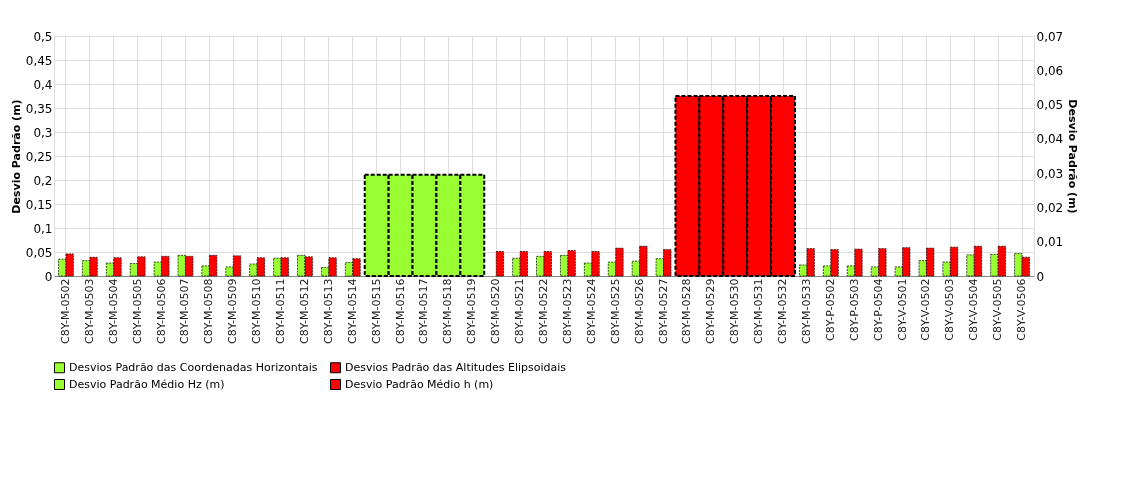 This screenshot has height=499, width=1127. What do you see at coordinates (735, 311) in the screenshot?
I see `x-tick-label: C8Y-M-0530` at bounding box center [735, 311].